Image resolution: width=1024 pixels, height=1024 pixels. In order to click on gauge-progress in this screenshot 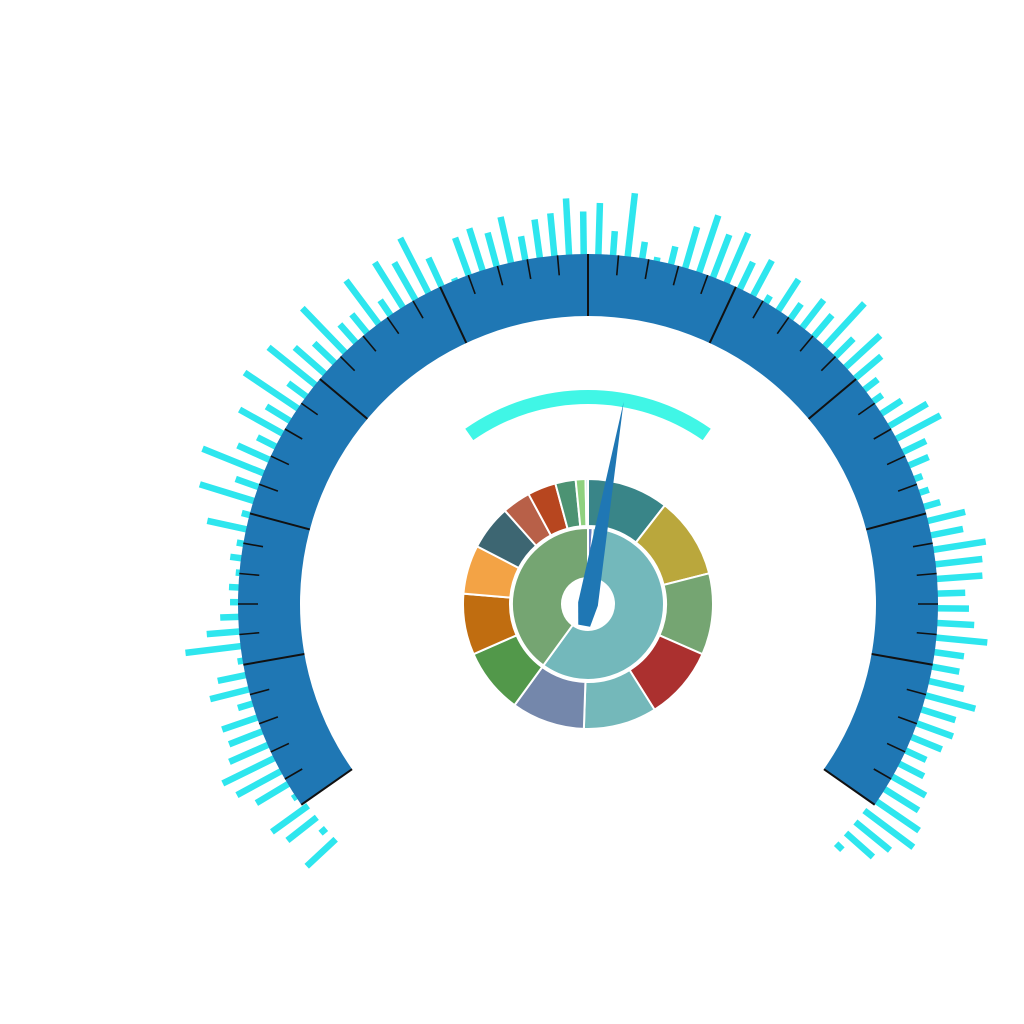, I will do `click(588, 415)`.